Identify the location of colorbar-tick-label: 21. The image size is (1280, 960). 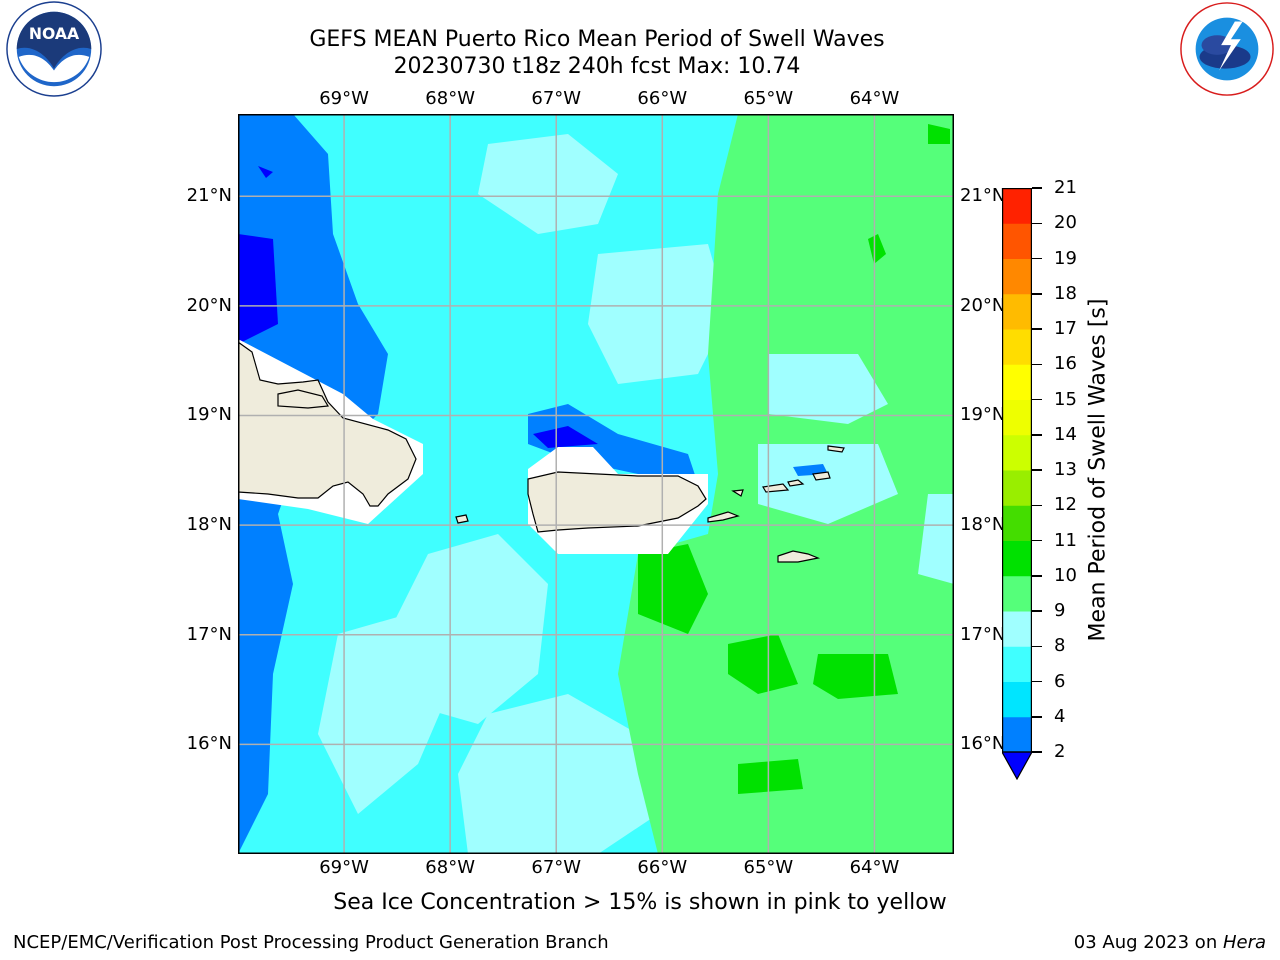
(1065, 187).